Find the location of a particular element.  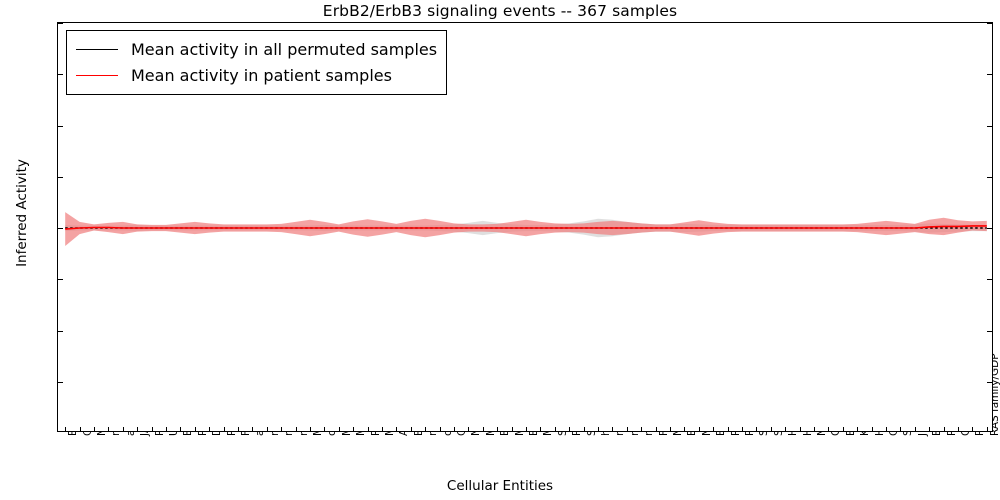

legend-swatch-patient is located at coordinates (97, 75).